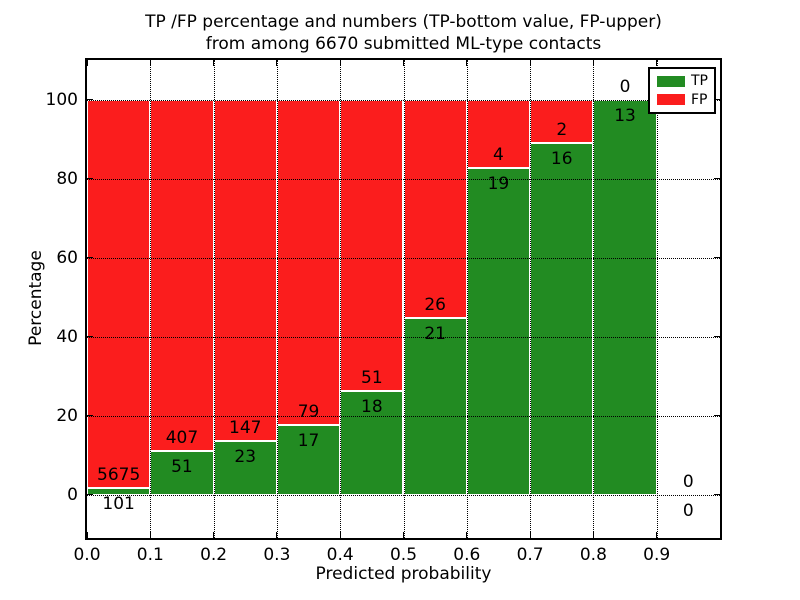 The height and width of the screenshot is (600, 800). I want to click on x-tick-label: 0.1, so click(150, 555).